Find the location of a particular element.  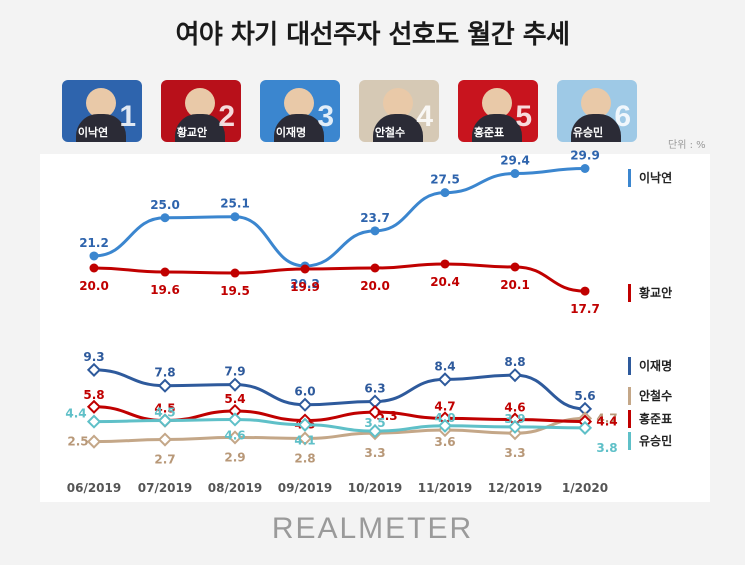

candidate-card-6: 6 유승민 is located at coordinates (597, 111).